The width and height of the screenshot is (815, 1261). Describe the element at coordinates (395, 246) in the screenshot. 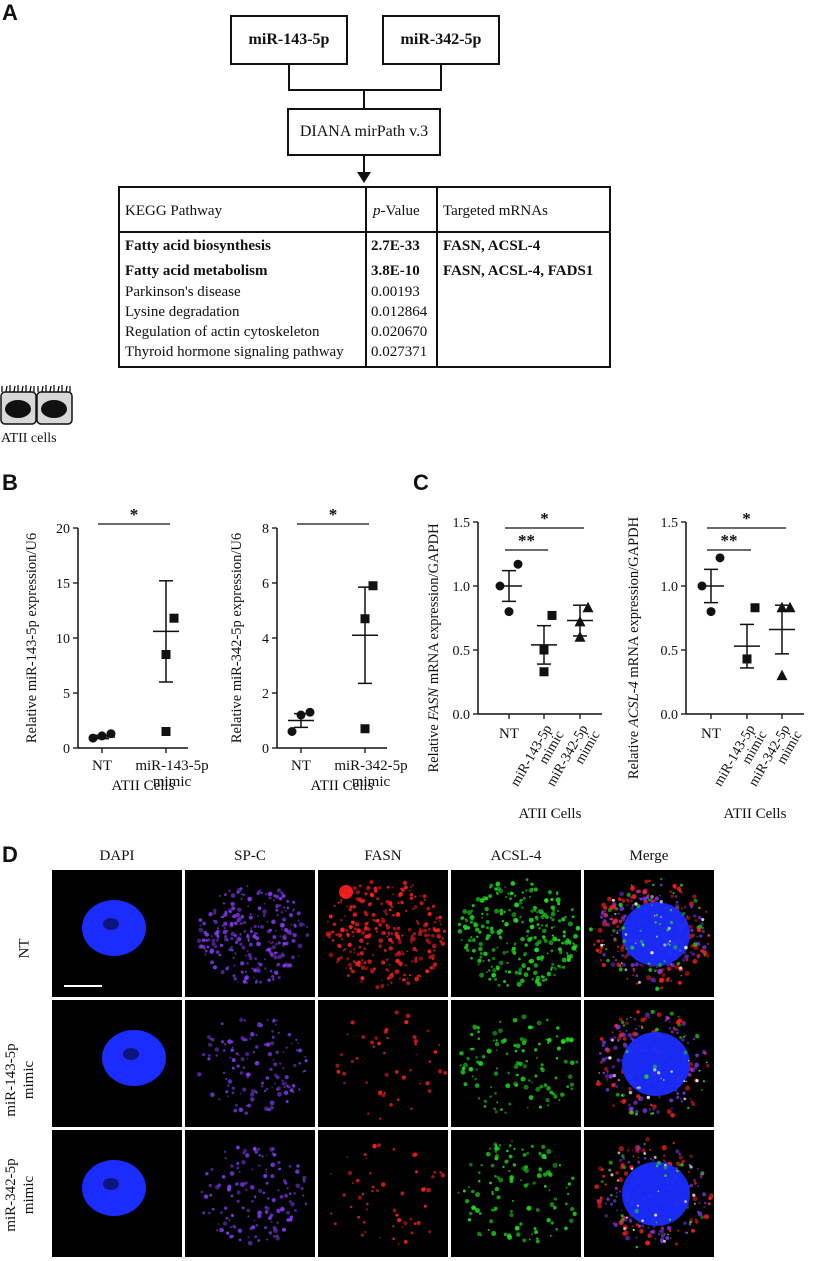

I see `row-pvalue: 2.7E-33` at that location.